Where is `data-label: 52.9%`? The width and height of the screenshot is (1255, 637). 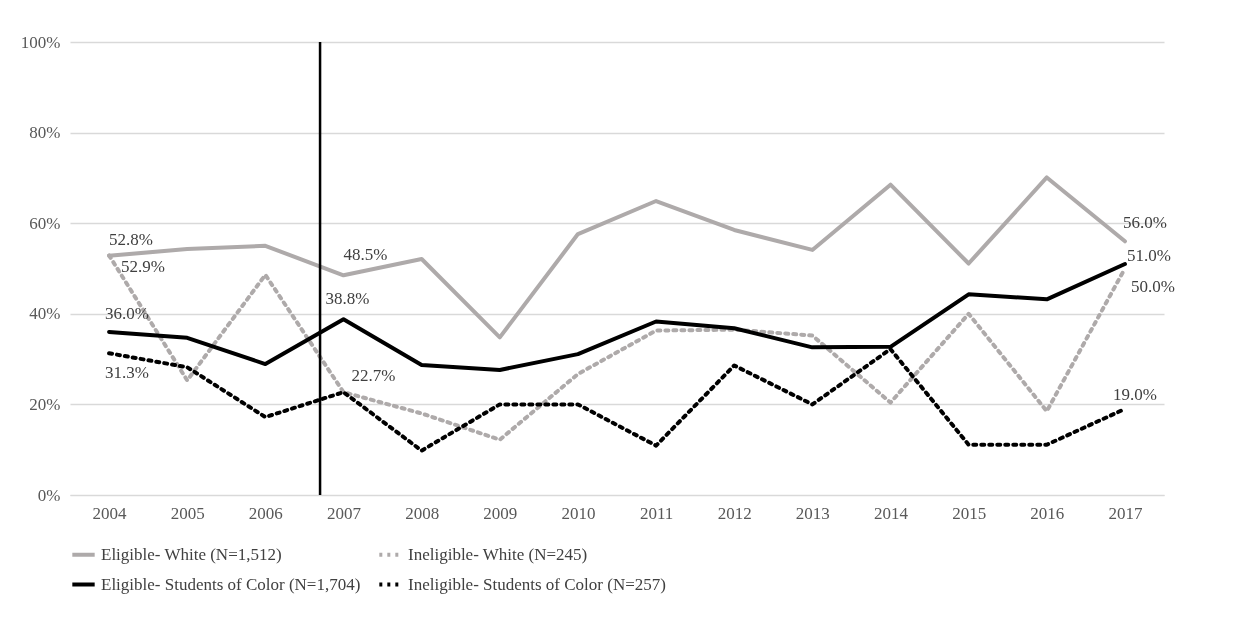
data-label: 52.9% is located at coordinates (143, 267).